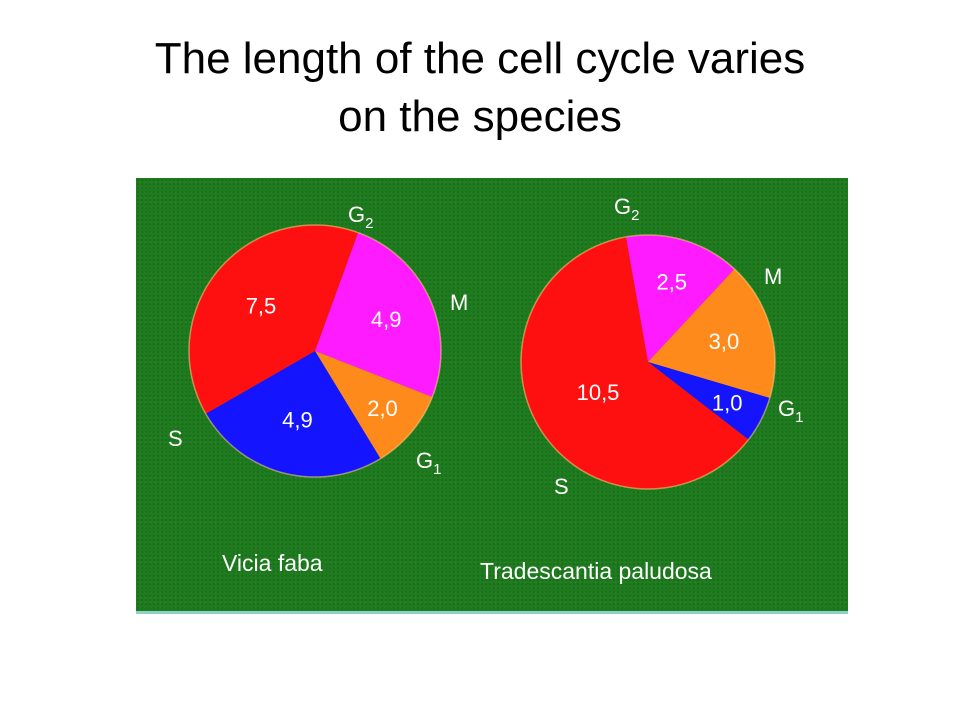  Describe the element at coordinates (598, 392) in the screenshot. I see `pie-1-value-label-s: 10,5` at that location.